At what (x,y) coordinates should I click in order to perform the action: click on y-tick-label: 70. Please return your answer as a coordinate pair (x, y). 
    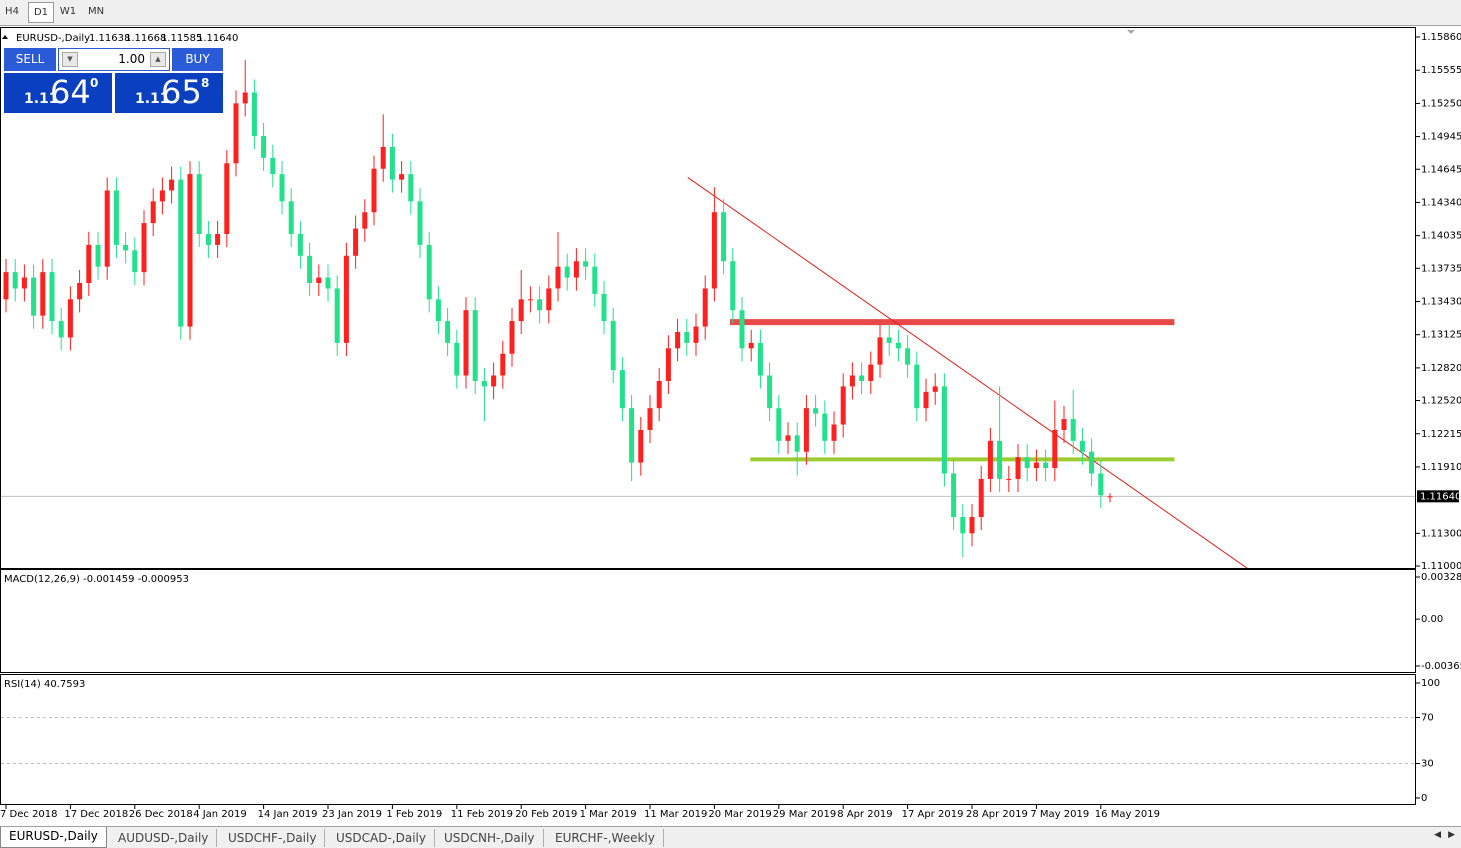
    Looking at the image, I should click on (1427, 718).